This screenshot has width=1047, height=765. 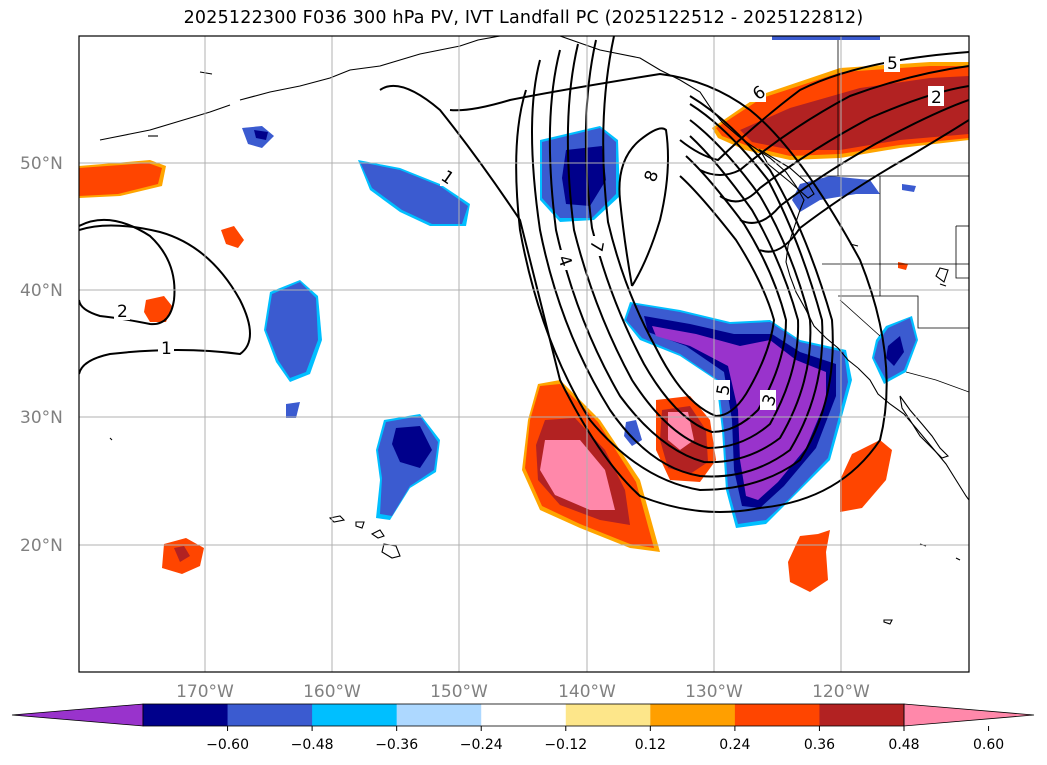 I want to click on lat-label: 30°N, so click(x=41, y=418).